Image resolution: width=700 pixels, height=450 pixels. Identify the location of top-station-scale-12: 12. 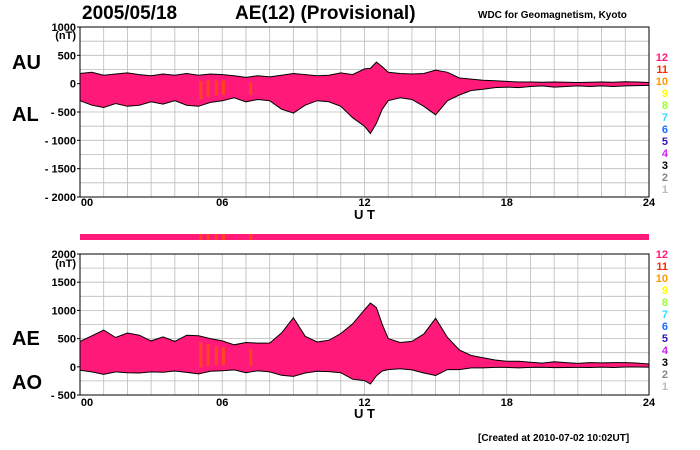
(662, 58).